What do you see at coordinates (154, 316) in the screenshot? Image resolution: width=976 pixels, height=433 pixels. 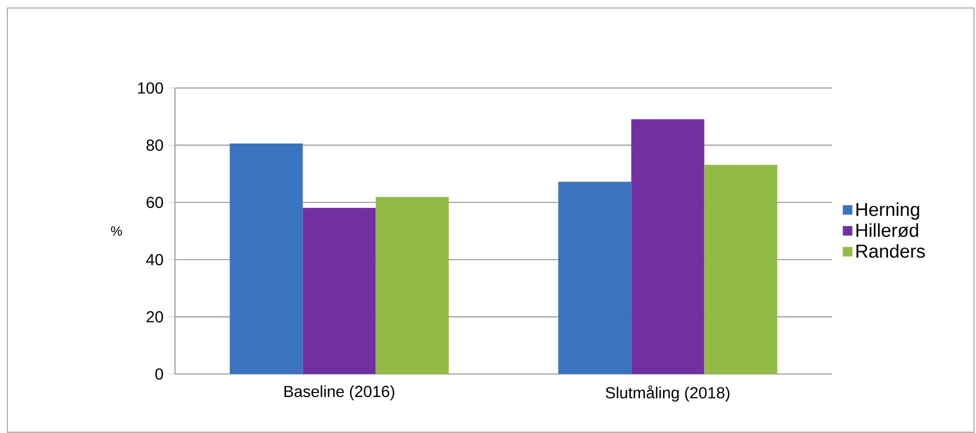 I see `y-tick-label: 20` at bounding box center [154, 316].